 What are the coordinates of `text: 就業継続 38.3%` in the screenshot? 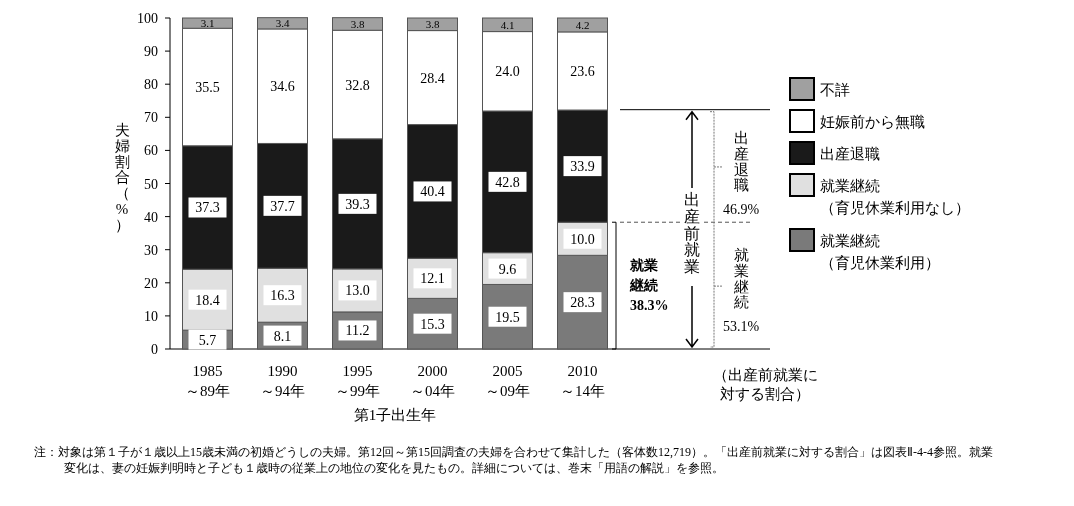 It's located at (649, 285).